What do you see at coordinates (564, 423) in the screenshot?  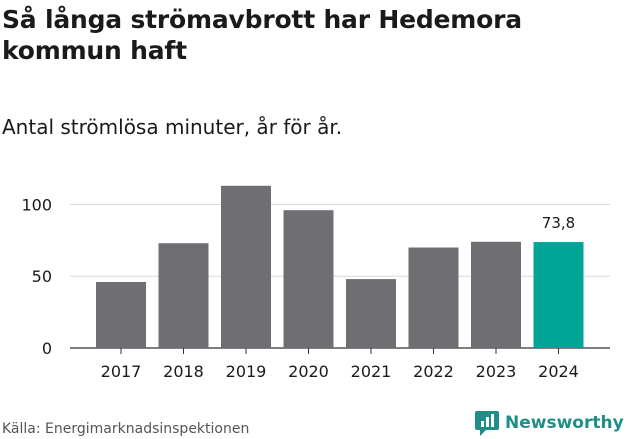 I see `brand-name: Newsworthy` at bounding box center [564, 423].